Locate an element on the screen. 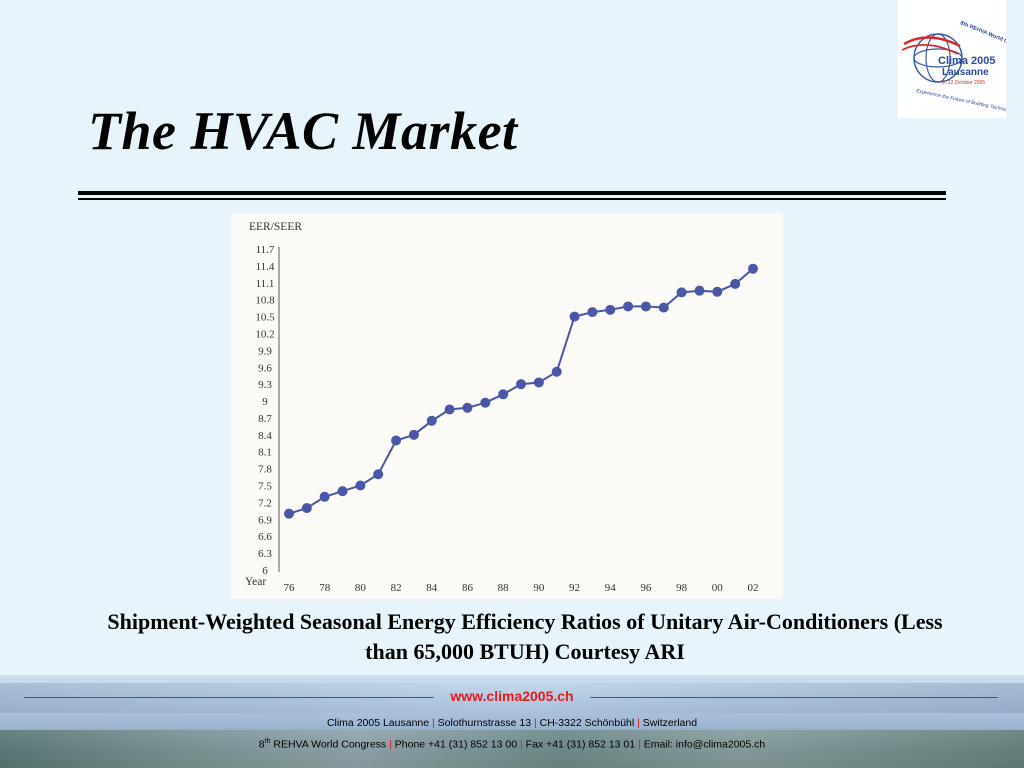 This screenshot has width=1024, height=768. x-tick-label: 90 is located at coordinates (539, 588).